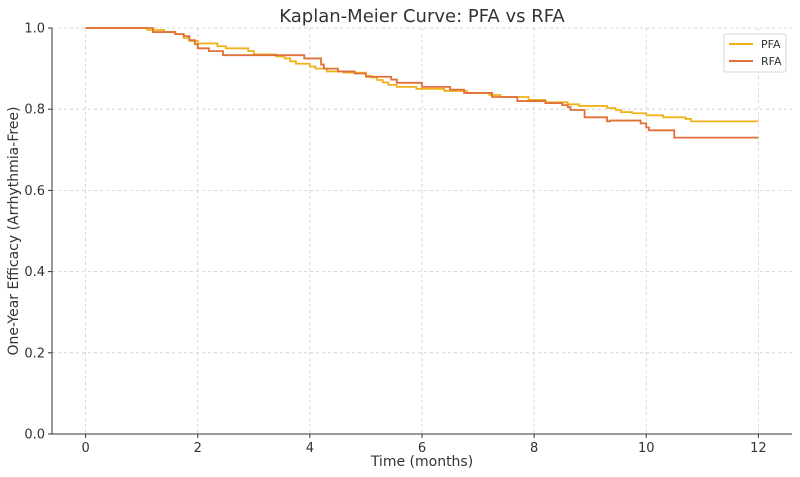  I want to click on x-tick-label: 12, so click(758, 448).